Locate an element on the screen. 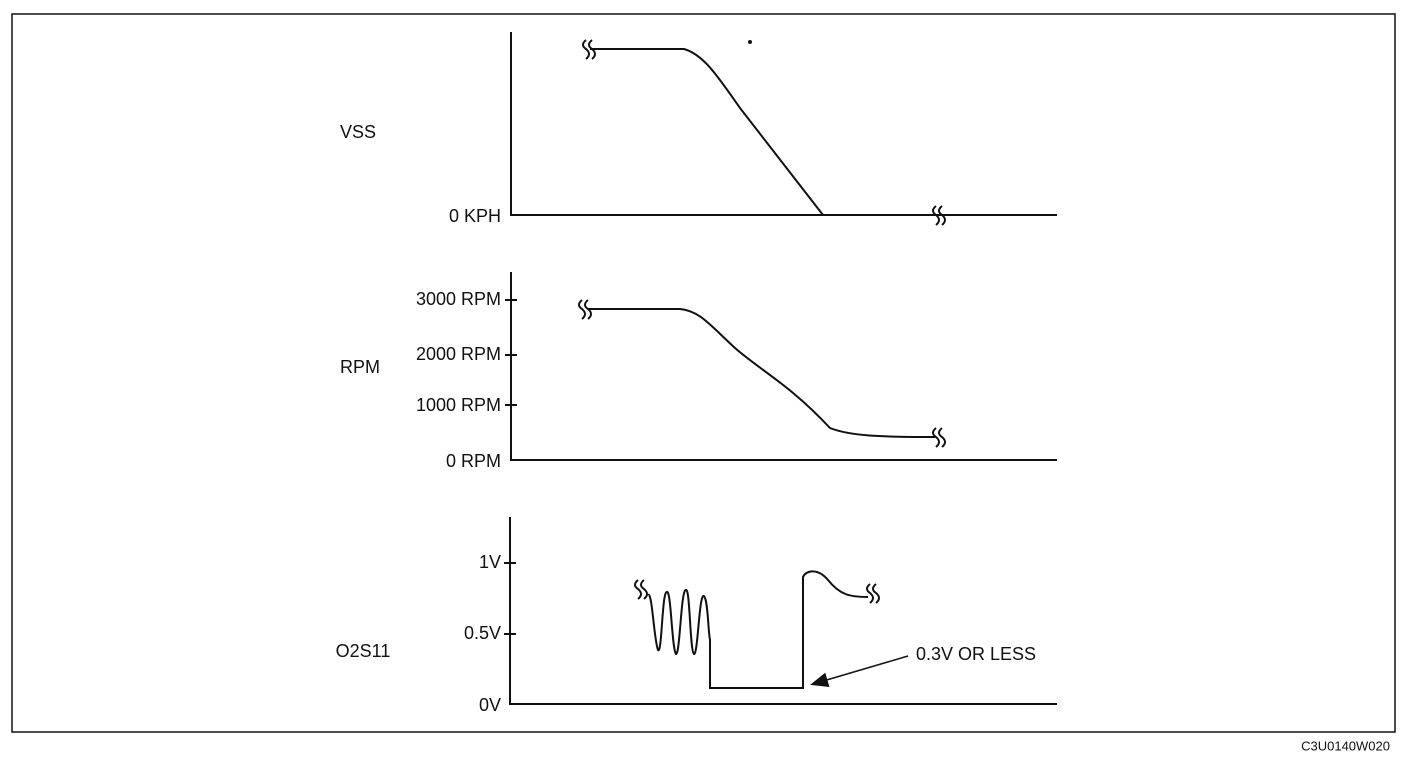 This screenshot has width=1408, height=760. panel-label: VSS is located at coordinates (358, 132).